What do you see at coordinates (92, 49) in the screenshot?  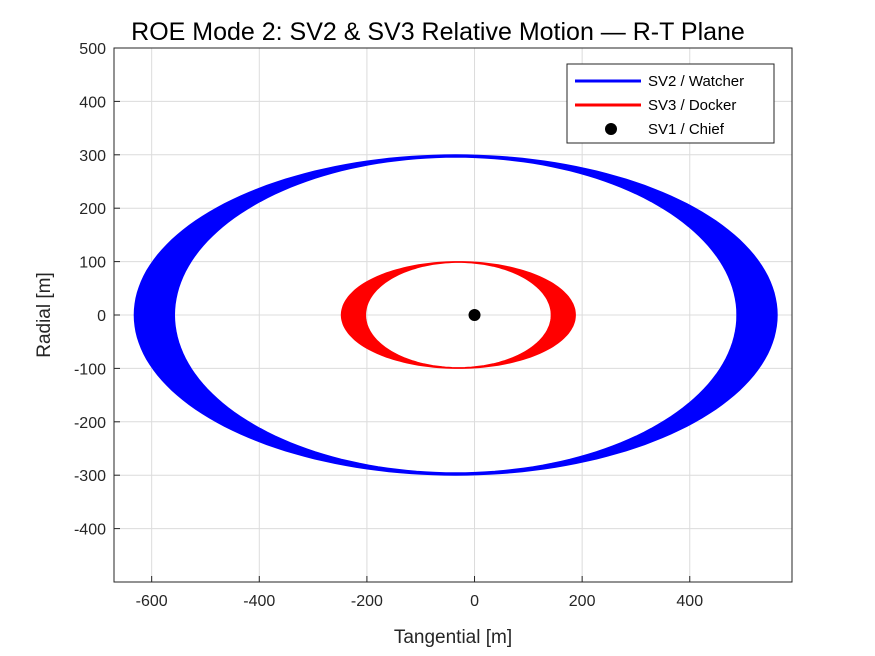 I see `y-tick-label: 500` at bounding box center [92, 49].